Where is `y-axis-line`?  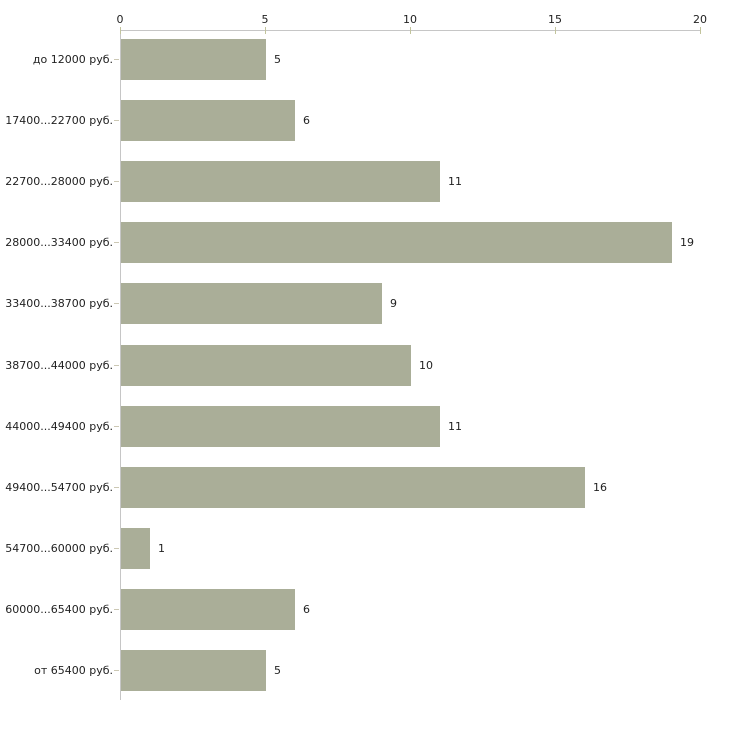
y-axis-line is located at coordinates (120, 365).